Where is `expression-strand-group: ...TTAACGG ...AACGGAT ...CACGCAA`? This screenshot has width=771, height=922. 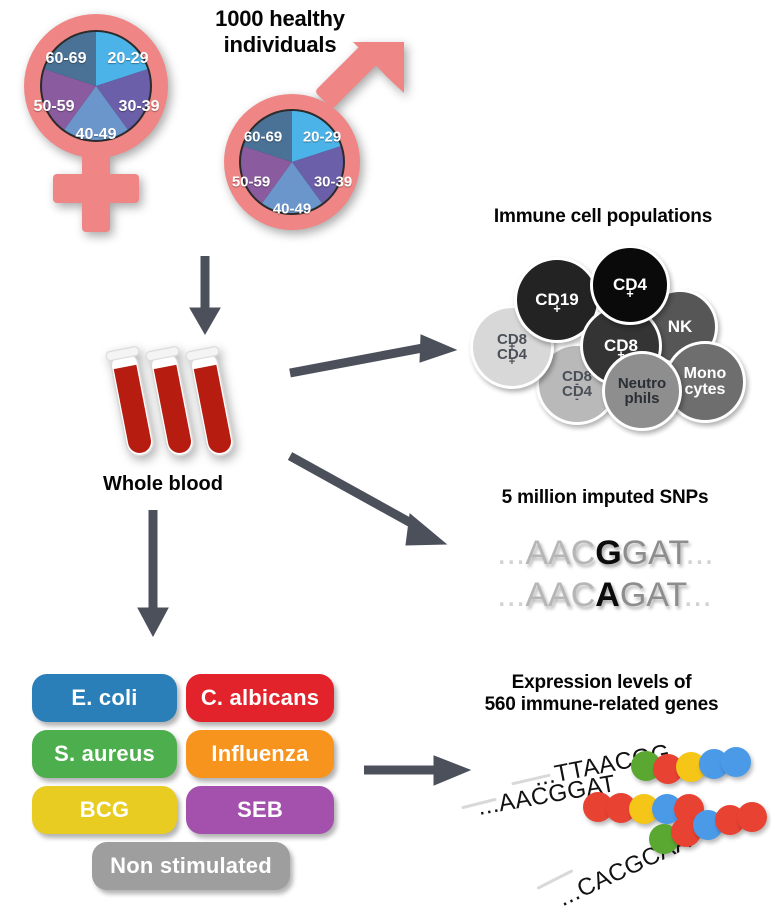 expression-strand-group: ...TTAACGG ...AACGGAT ...CACGCAA is located at coordinates (613, 826).